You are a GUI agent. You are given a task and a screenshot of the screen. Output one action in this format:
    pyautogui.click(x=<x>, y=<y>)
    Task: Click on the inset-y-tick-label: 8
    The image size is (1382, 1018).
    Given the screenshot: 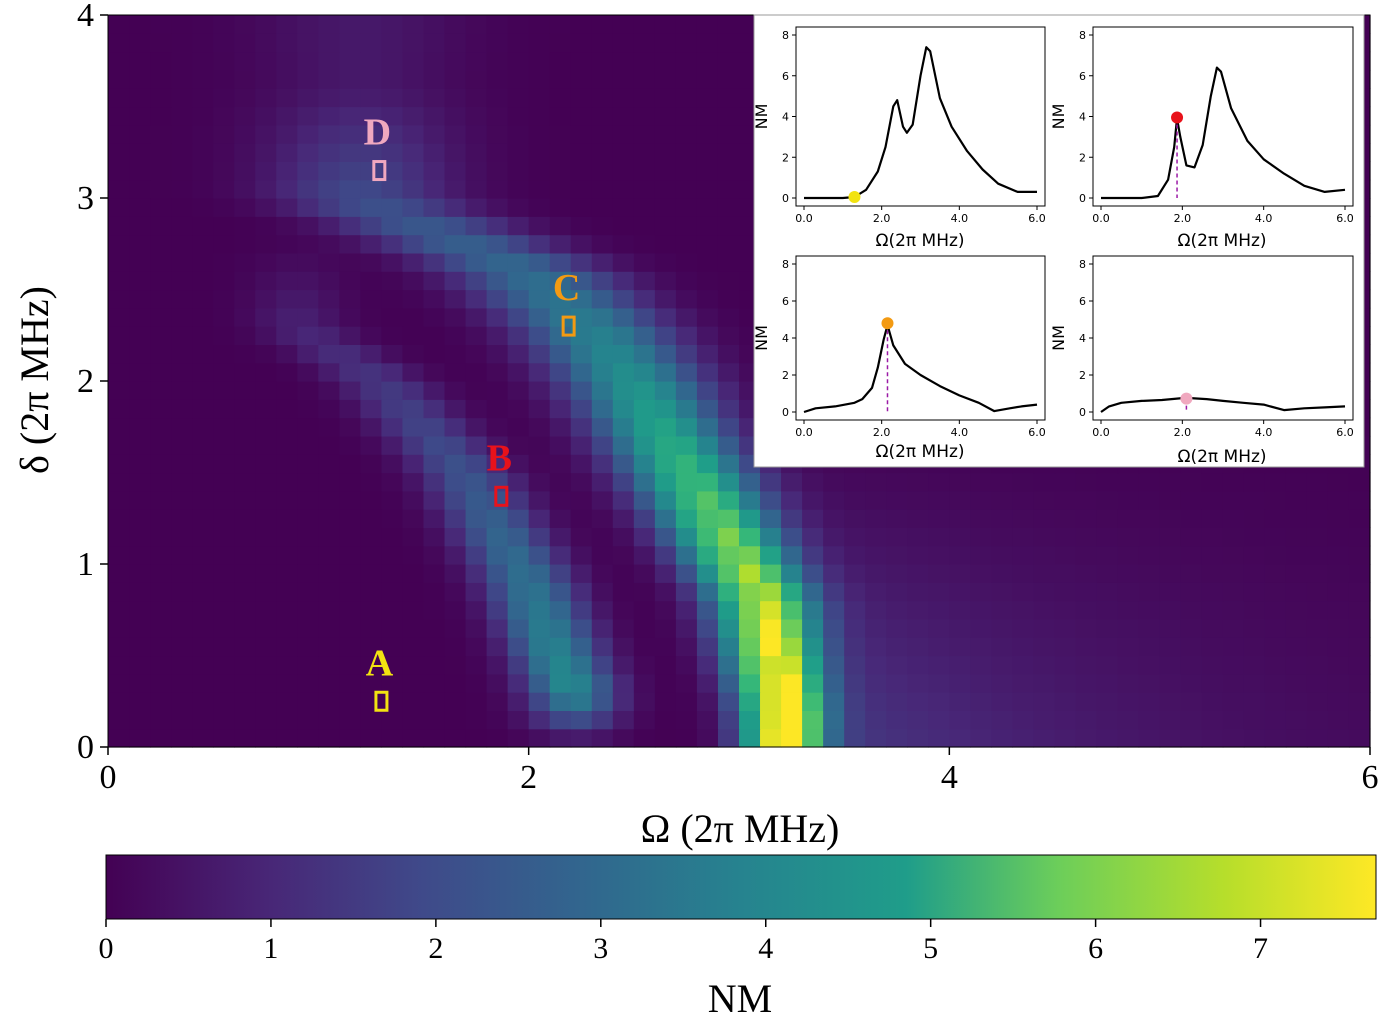 What is the action you would take?
    pyautogui.click(x=1082, y=264)
    